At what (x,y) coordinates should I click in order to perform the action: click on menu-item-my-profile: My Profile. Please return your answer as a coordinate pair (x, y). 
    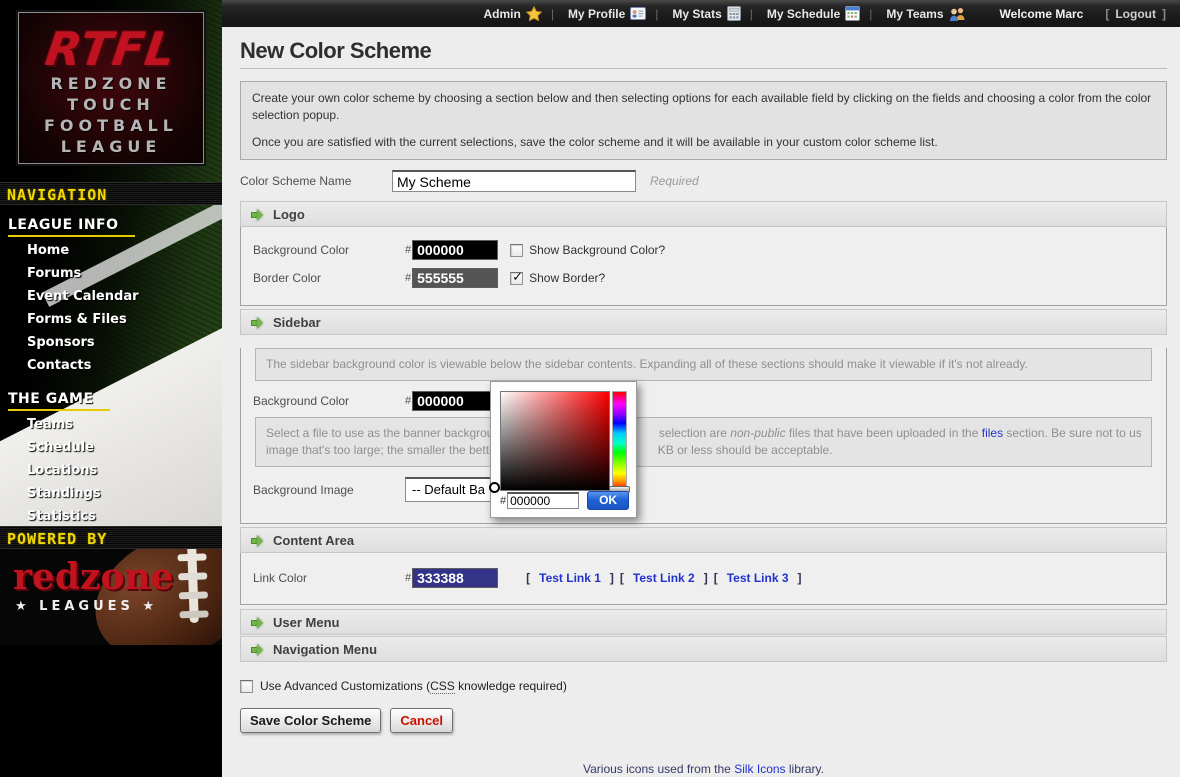
    Looking at the image, I should click on (594, 14).